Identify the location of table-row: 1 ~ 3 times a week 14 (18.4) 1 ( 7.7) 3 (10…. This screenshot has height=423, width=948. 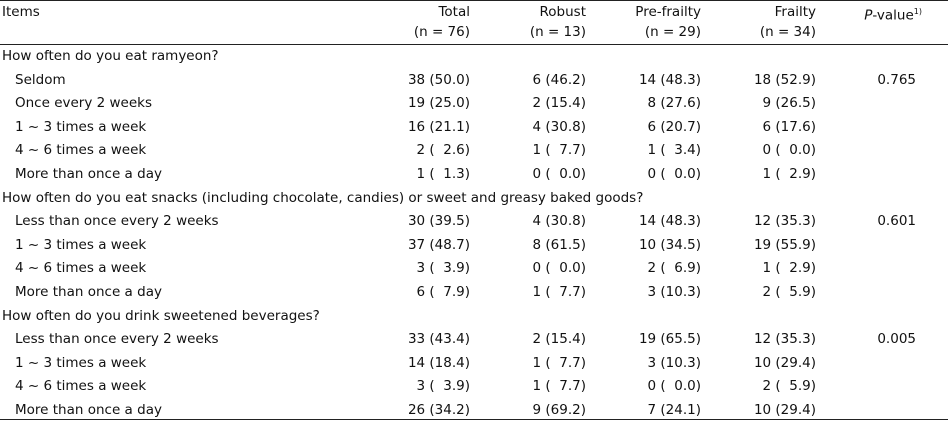
(474, 364).